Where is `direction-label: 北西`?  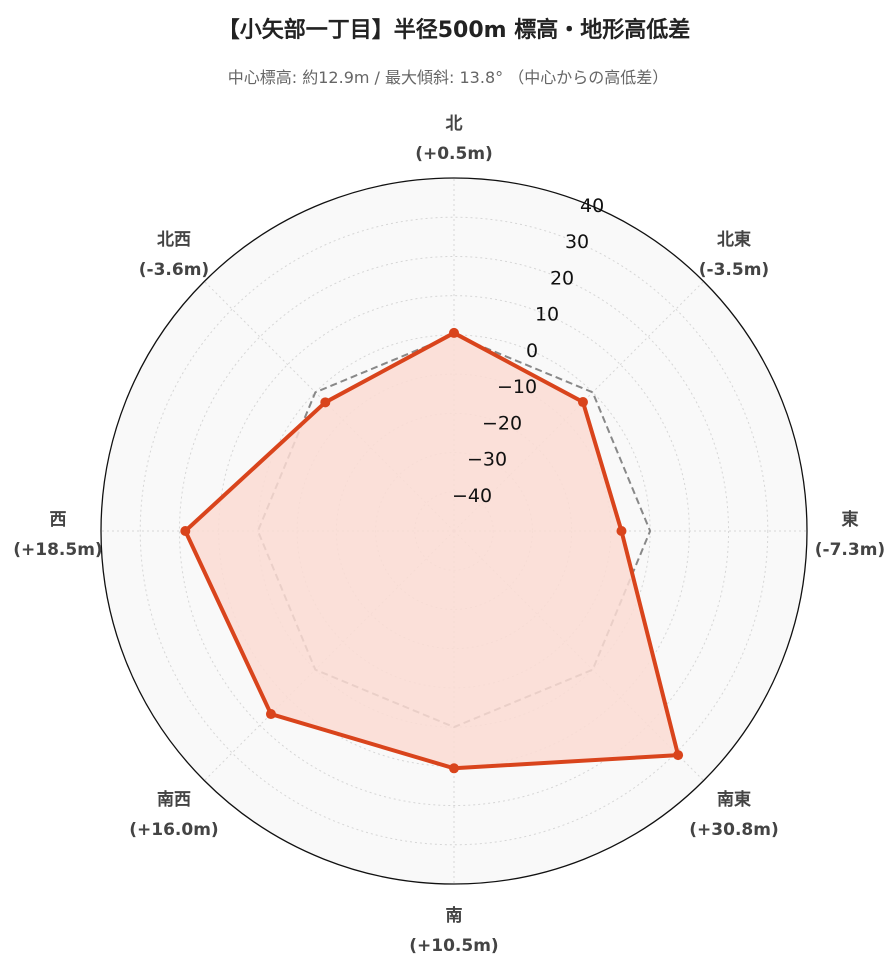
direction-label: 北西 is located at coordinates (174, 240).